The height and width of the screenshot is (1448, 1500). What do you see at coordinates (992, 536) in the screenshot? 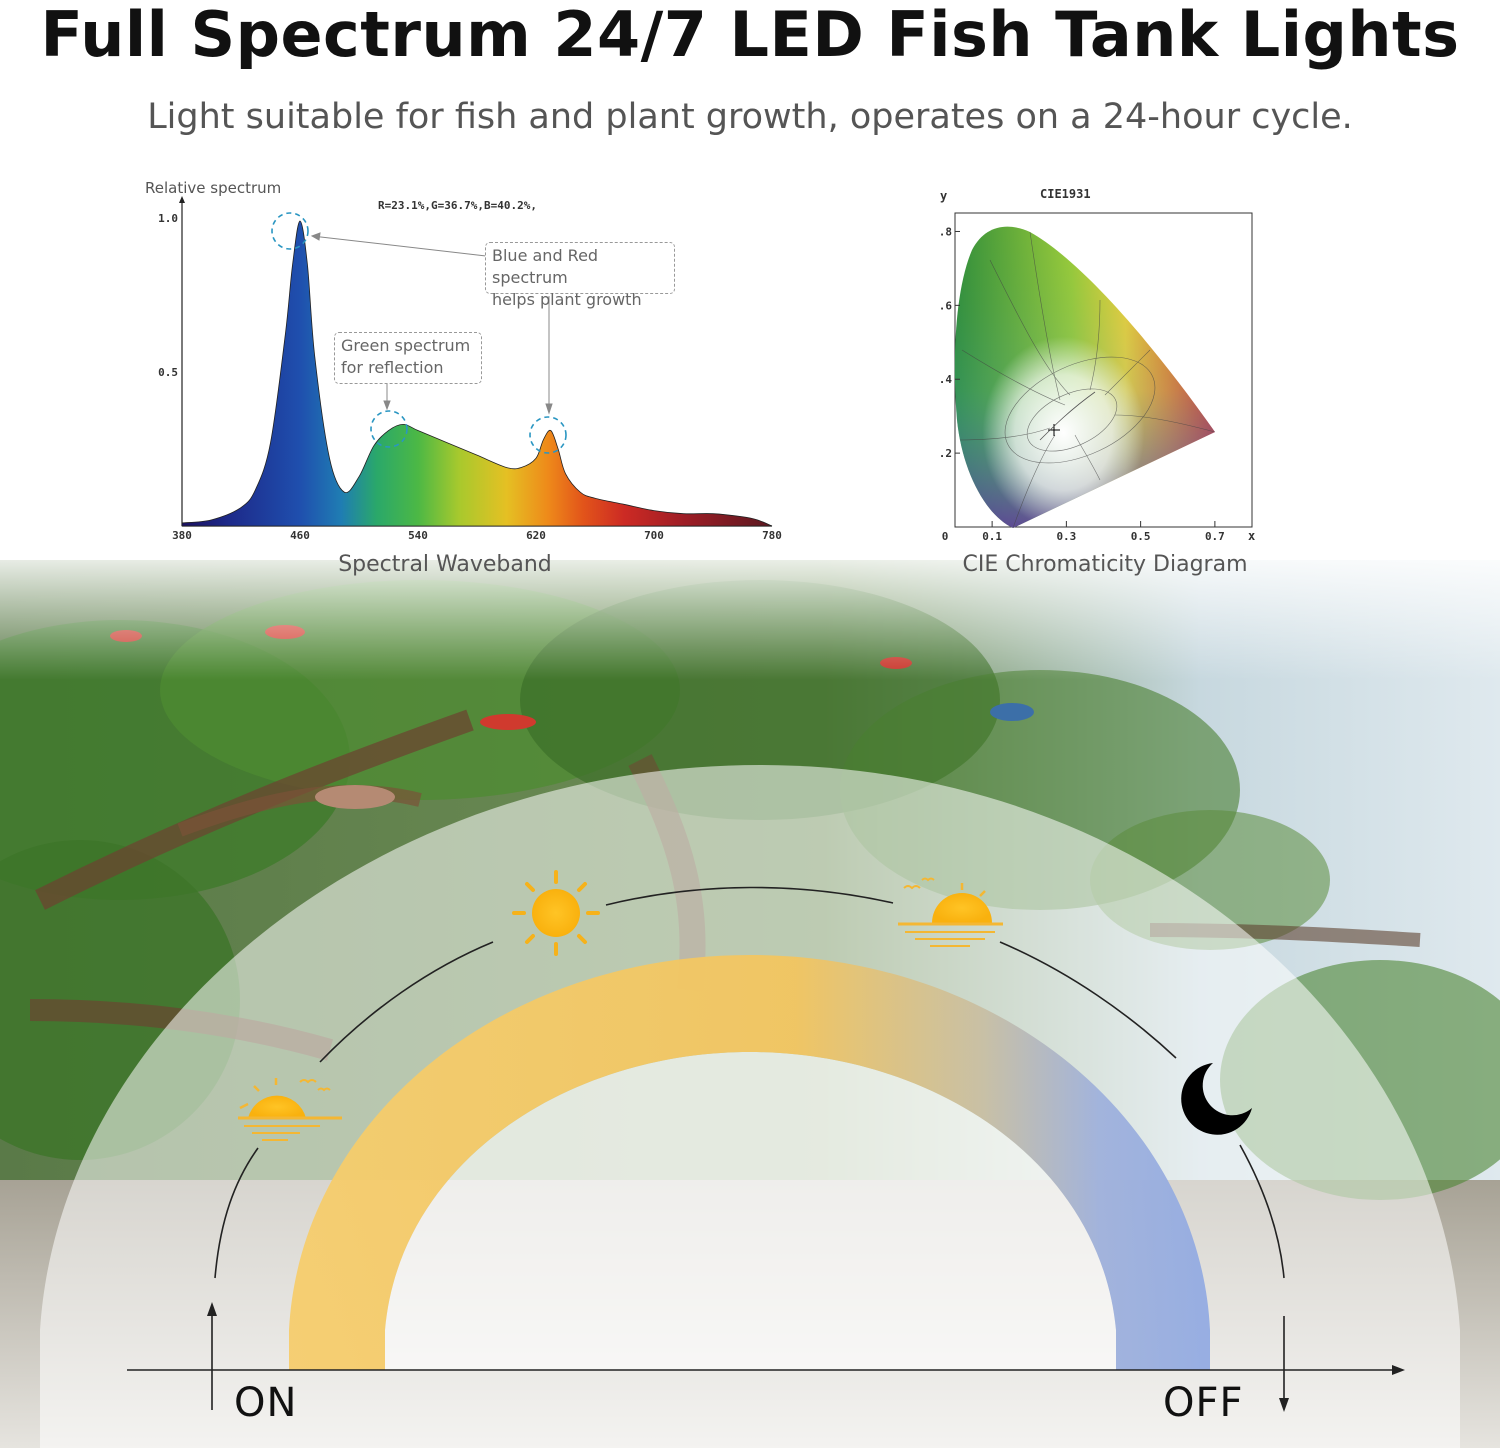
I see `cie-x-tick: 0.1` at bounding box center [992, 536].